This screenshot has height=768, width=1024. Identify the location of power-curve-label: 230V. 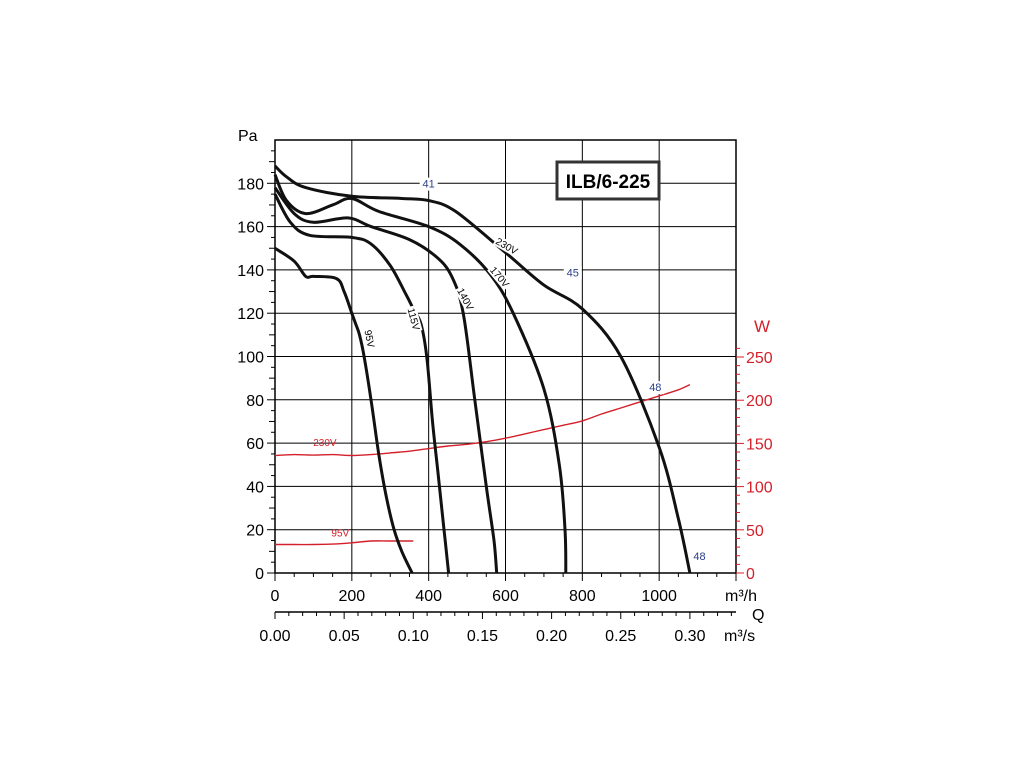
(325, 443).